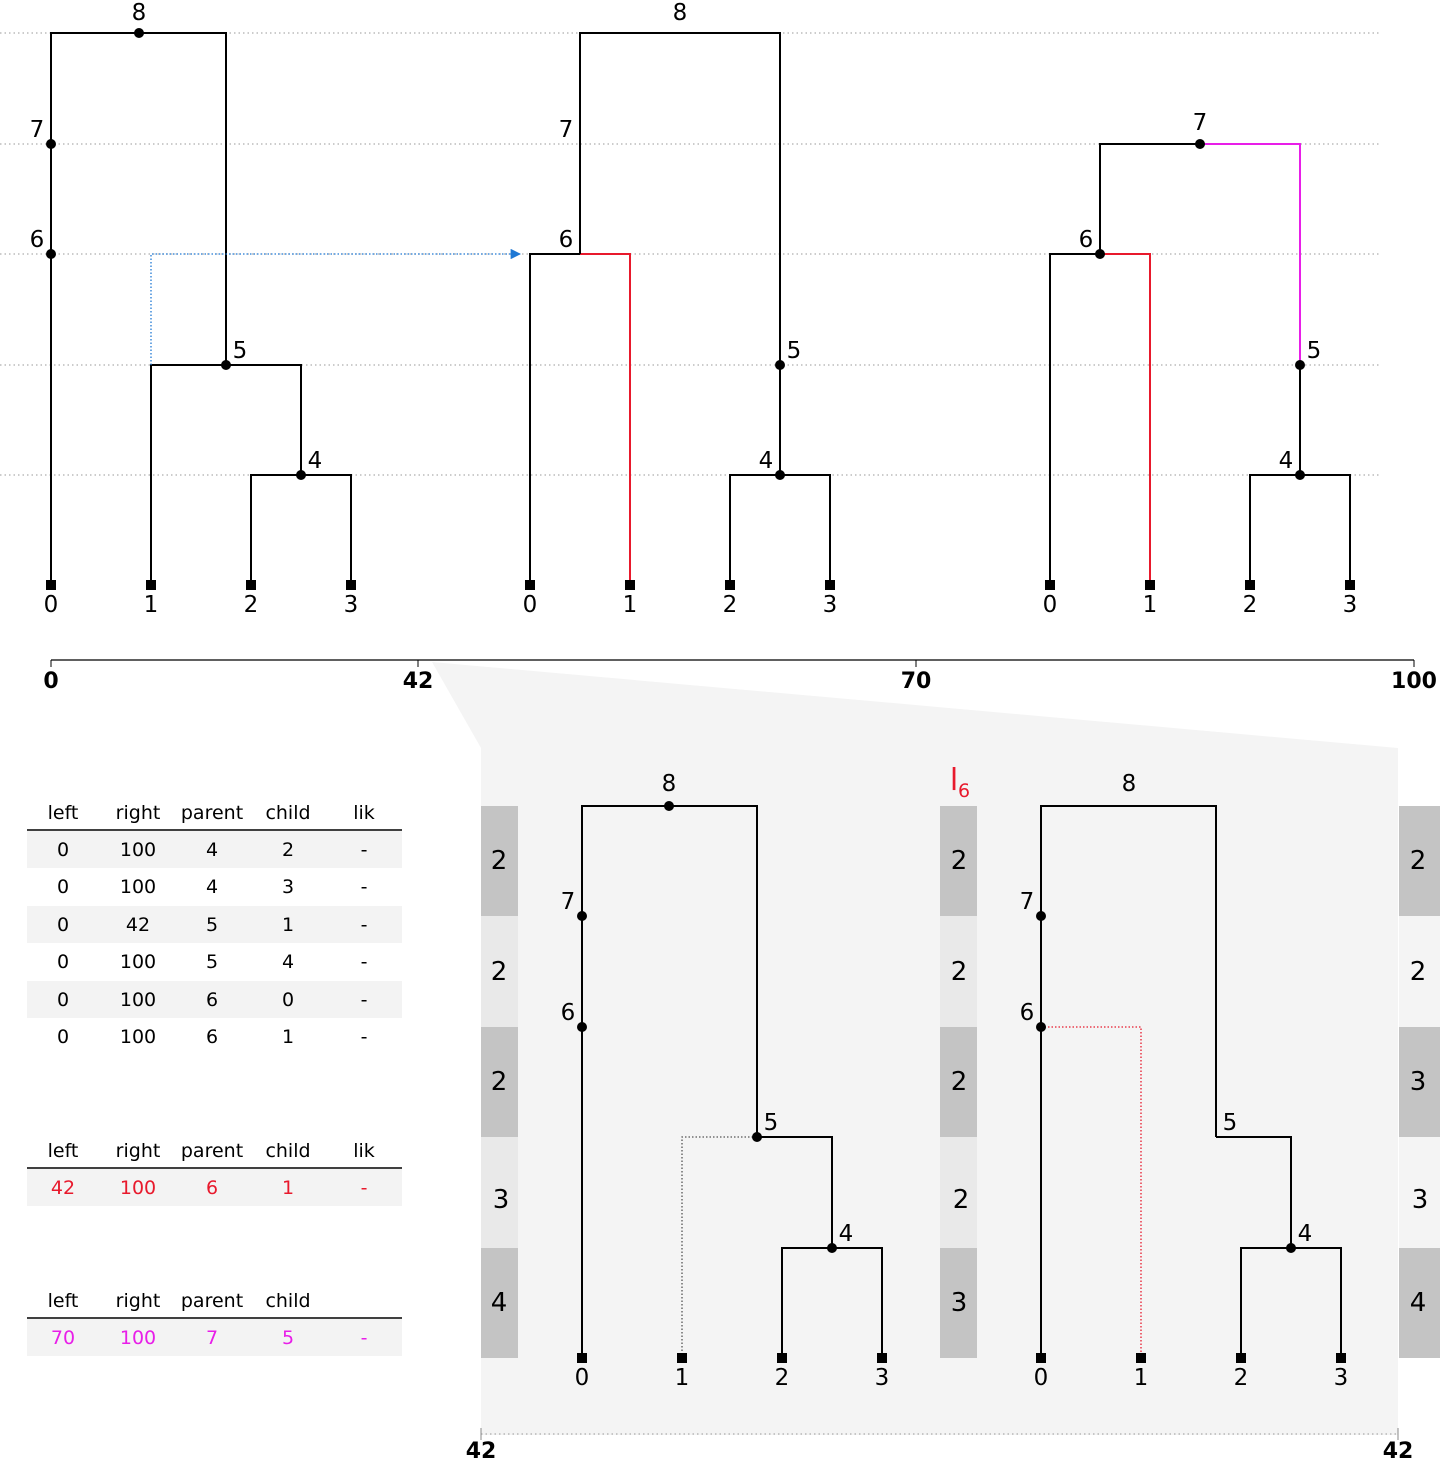 Image resolution: width=1440 pixels, height=1461 pixels. What do you see at coordinates (961, 1200) in the screenshot?
I see `lik-col2-value-4: 2` at bounding box center [961, 1200].